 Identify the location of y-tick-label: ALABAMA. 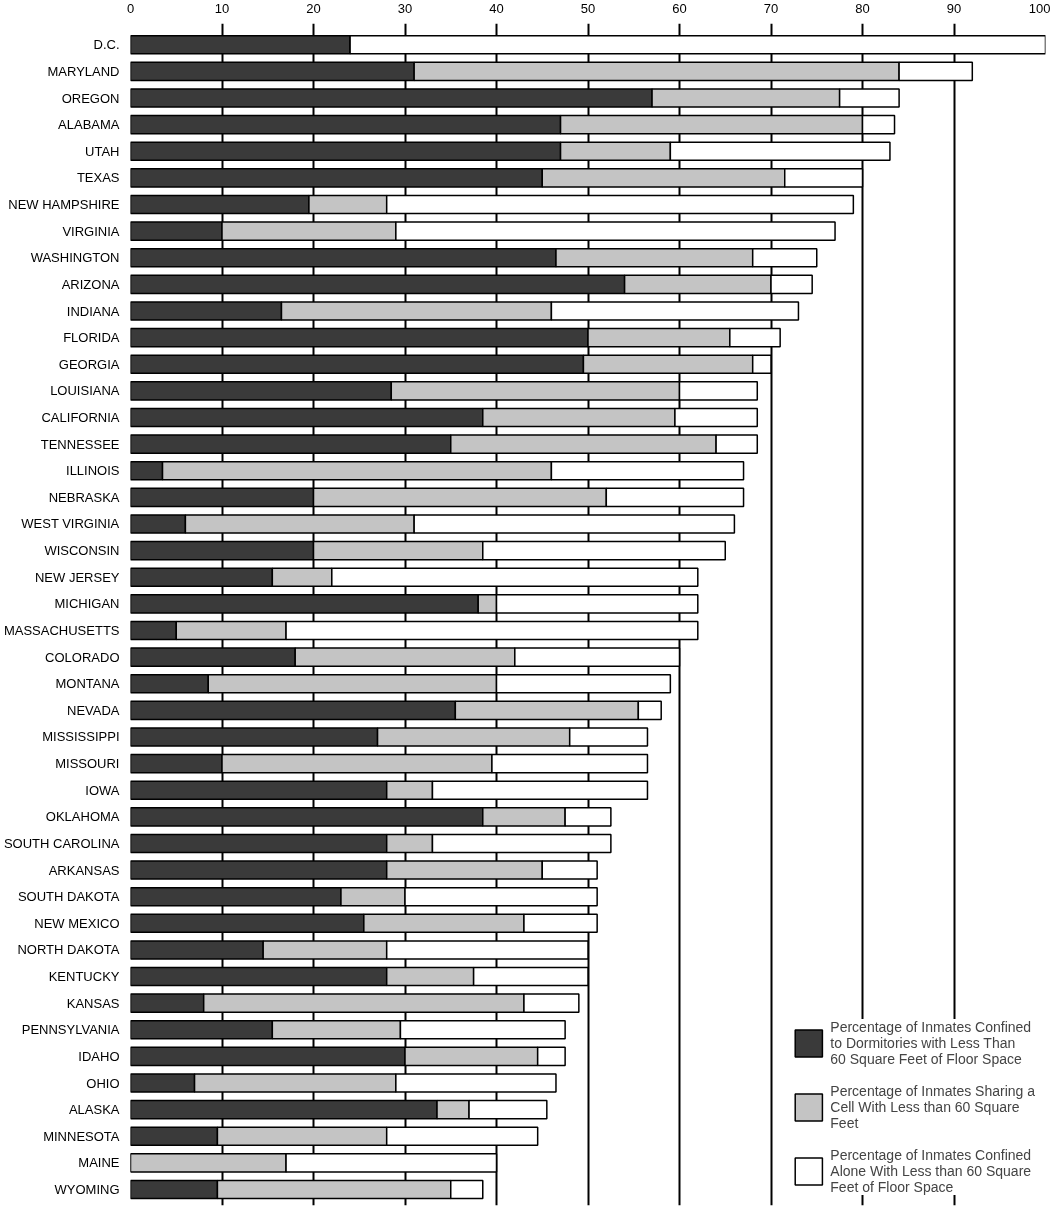
(89, 125).